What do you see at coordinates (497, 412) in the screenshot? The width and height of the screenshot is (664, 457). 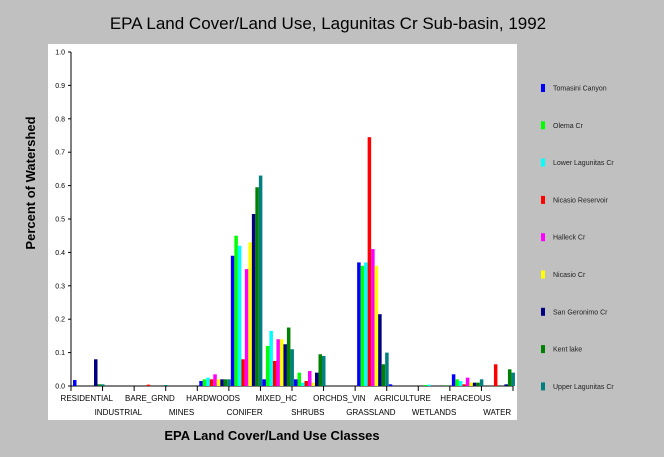 I see `x-category-label: WATER` at bounding box center [497, 412].